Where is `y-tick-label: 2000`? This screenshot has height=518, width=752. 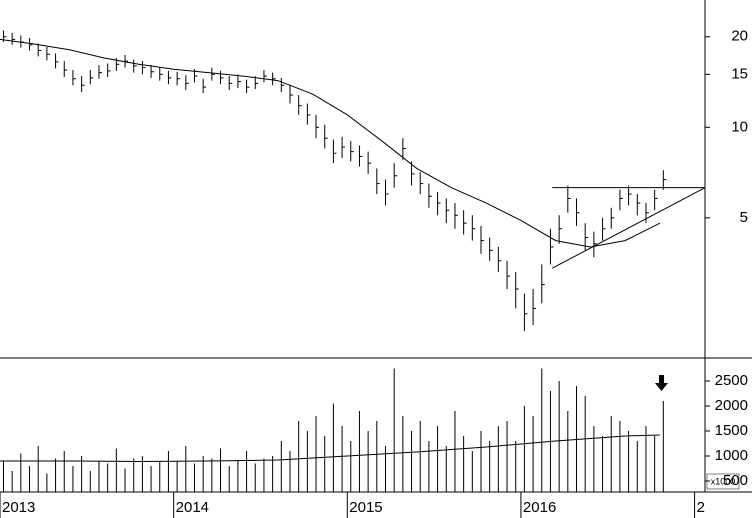 y-tick-label: 2000 is located at coordinates (731, 405).